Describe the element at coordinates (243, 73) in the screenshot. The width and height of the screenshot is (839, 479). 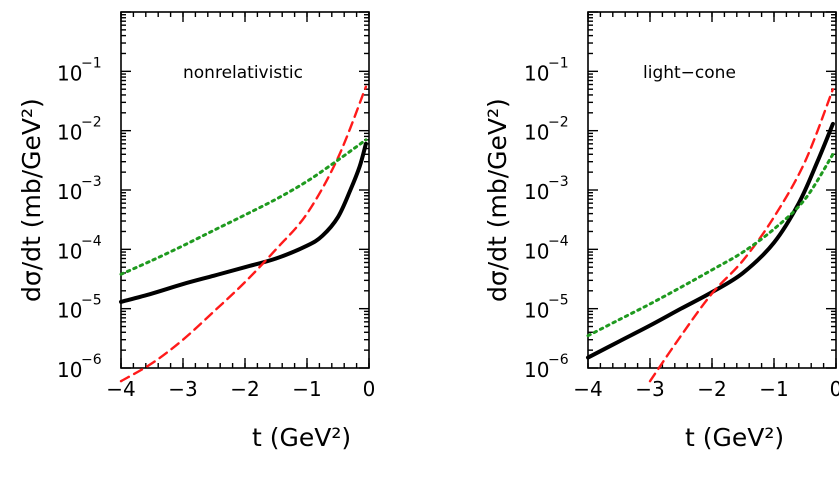
I see `panel-annotation: nonrelativistic` at that location.